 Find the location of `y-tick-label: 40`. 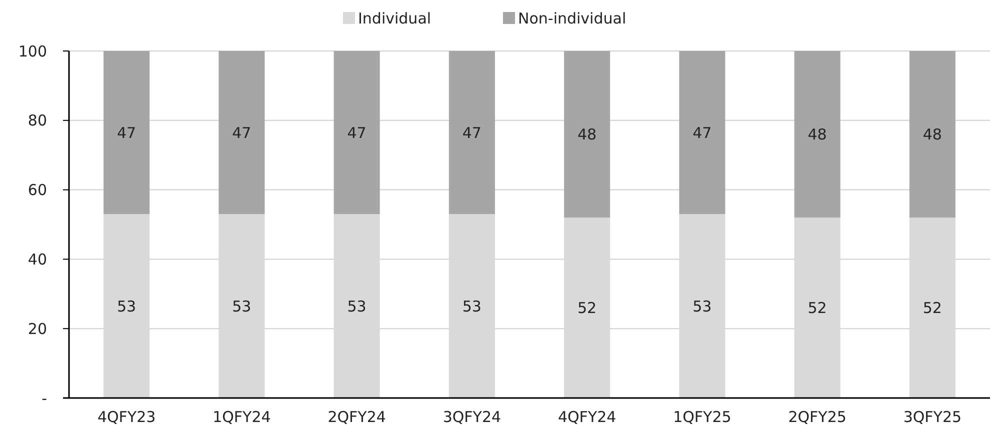

y-tick-label: 40 is located at coordinates (37, 259).